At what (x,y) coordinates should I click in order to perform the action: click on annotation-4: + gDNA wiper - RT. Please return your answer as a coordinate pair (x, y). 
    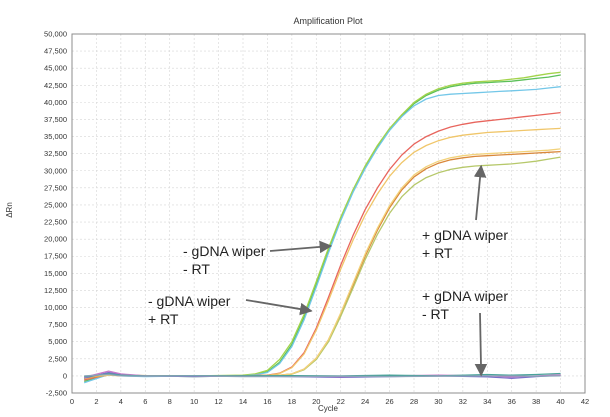
    Looking at the image, I should click on (465, 332).